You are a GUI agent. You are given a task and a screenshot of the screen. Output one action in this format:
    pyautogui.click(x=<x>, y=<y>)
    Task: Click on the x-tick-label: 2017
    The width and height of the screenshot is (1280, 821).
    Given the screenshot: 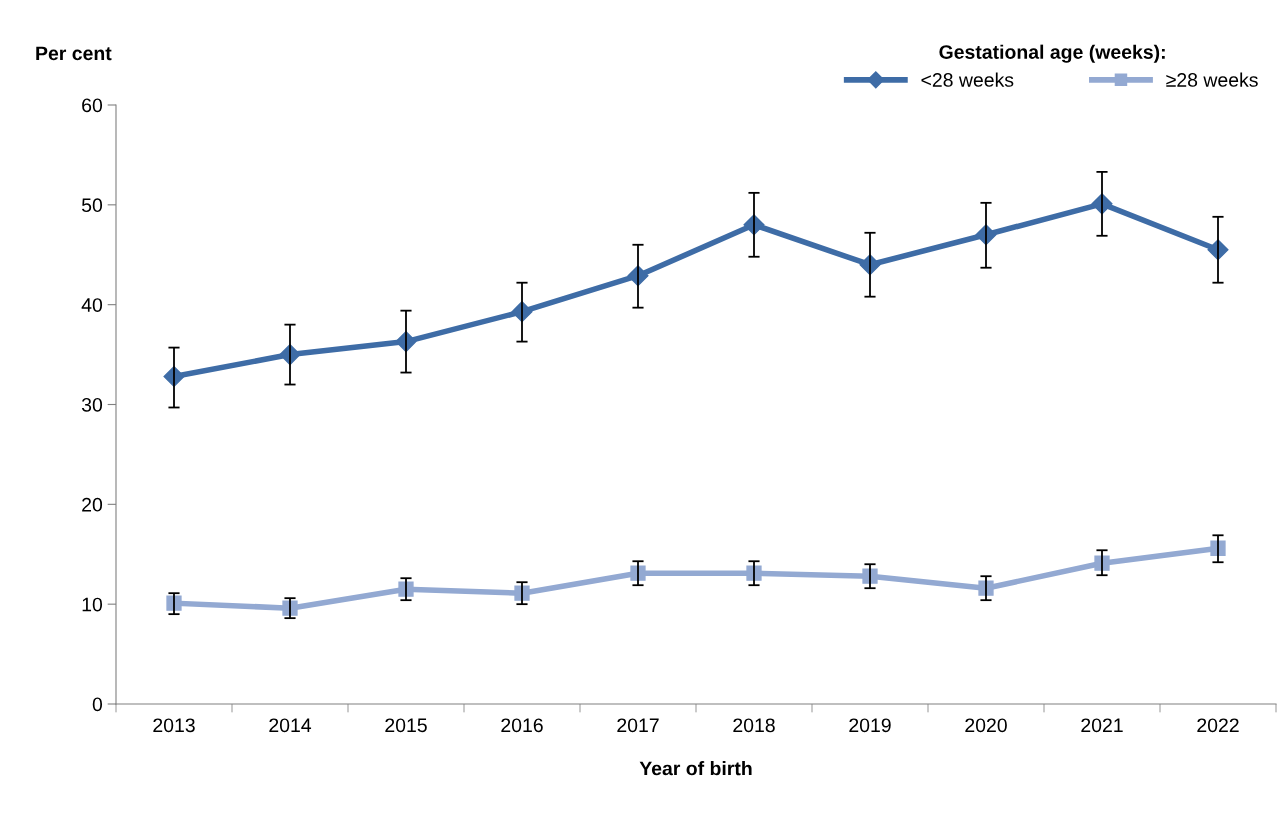 What is the action you would take?
    pyautogui.click(x=638, y=725)
    